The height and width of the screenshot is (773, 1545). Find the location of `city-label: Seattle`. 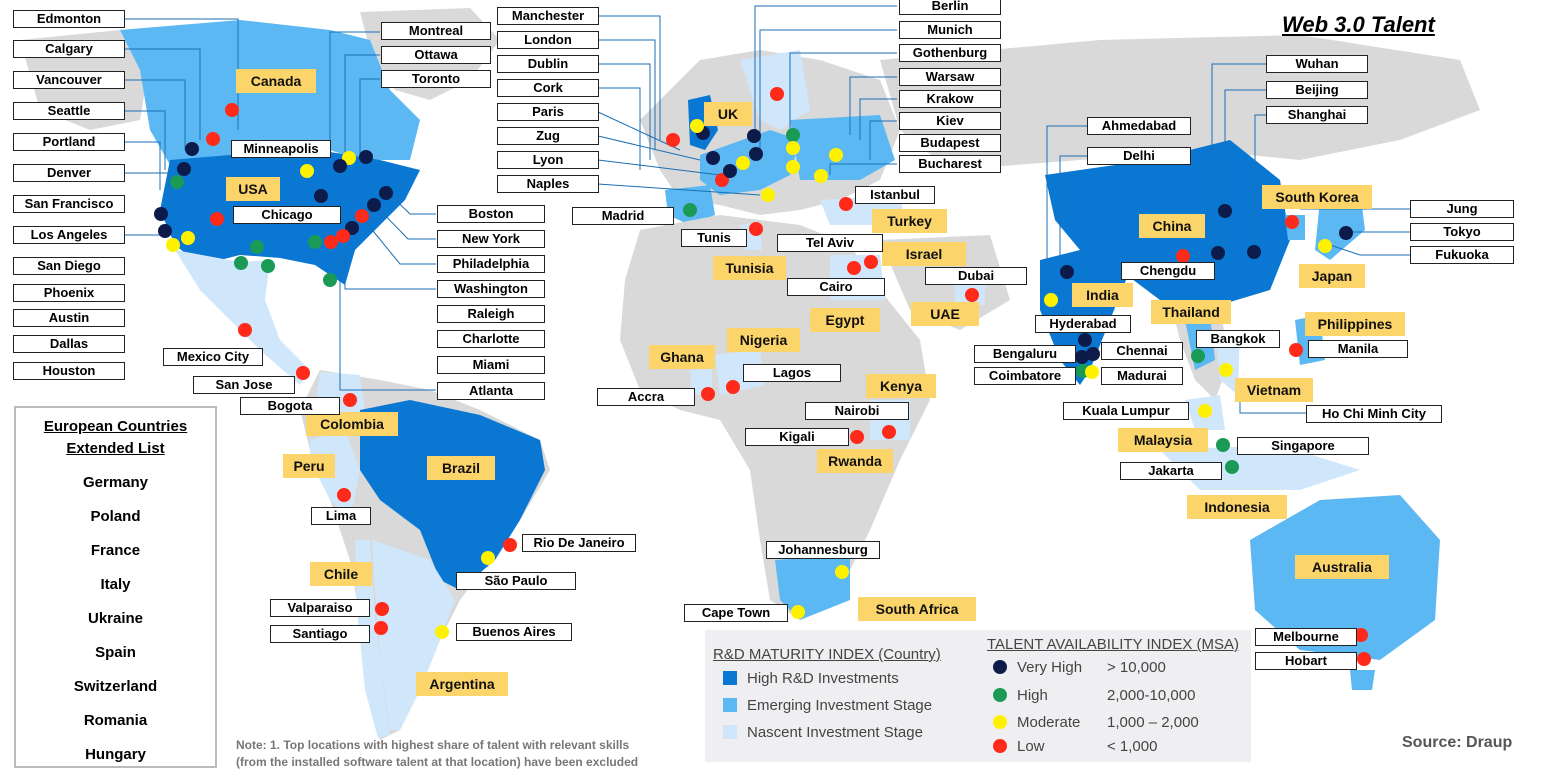

city-label: Seattle is located at coordinates (69, 111).